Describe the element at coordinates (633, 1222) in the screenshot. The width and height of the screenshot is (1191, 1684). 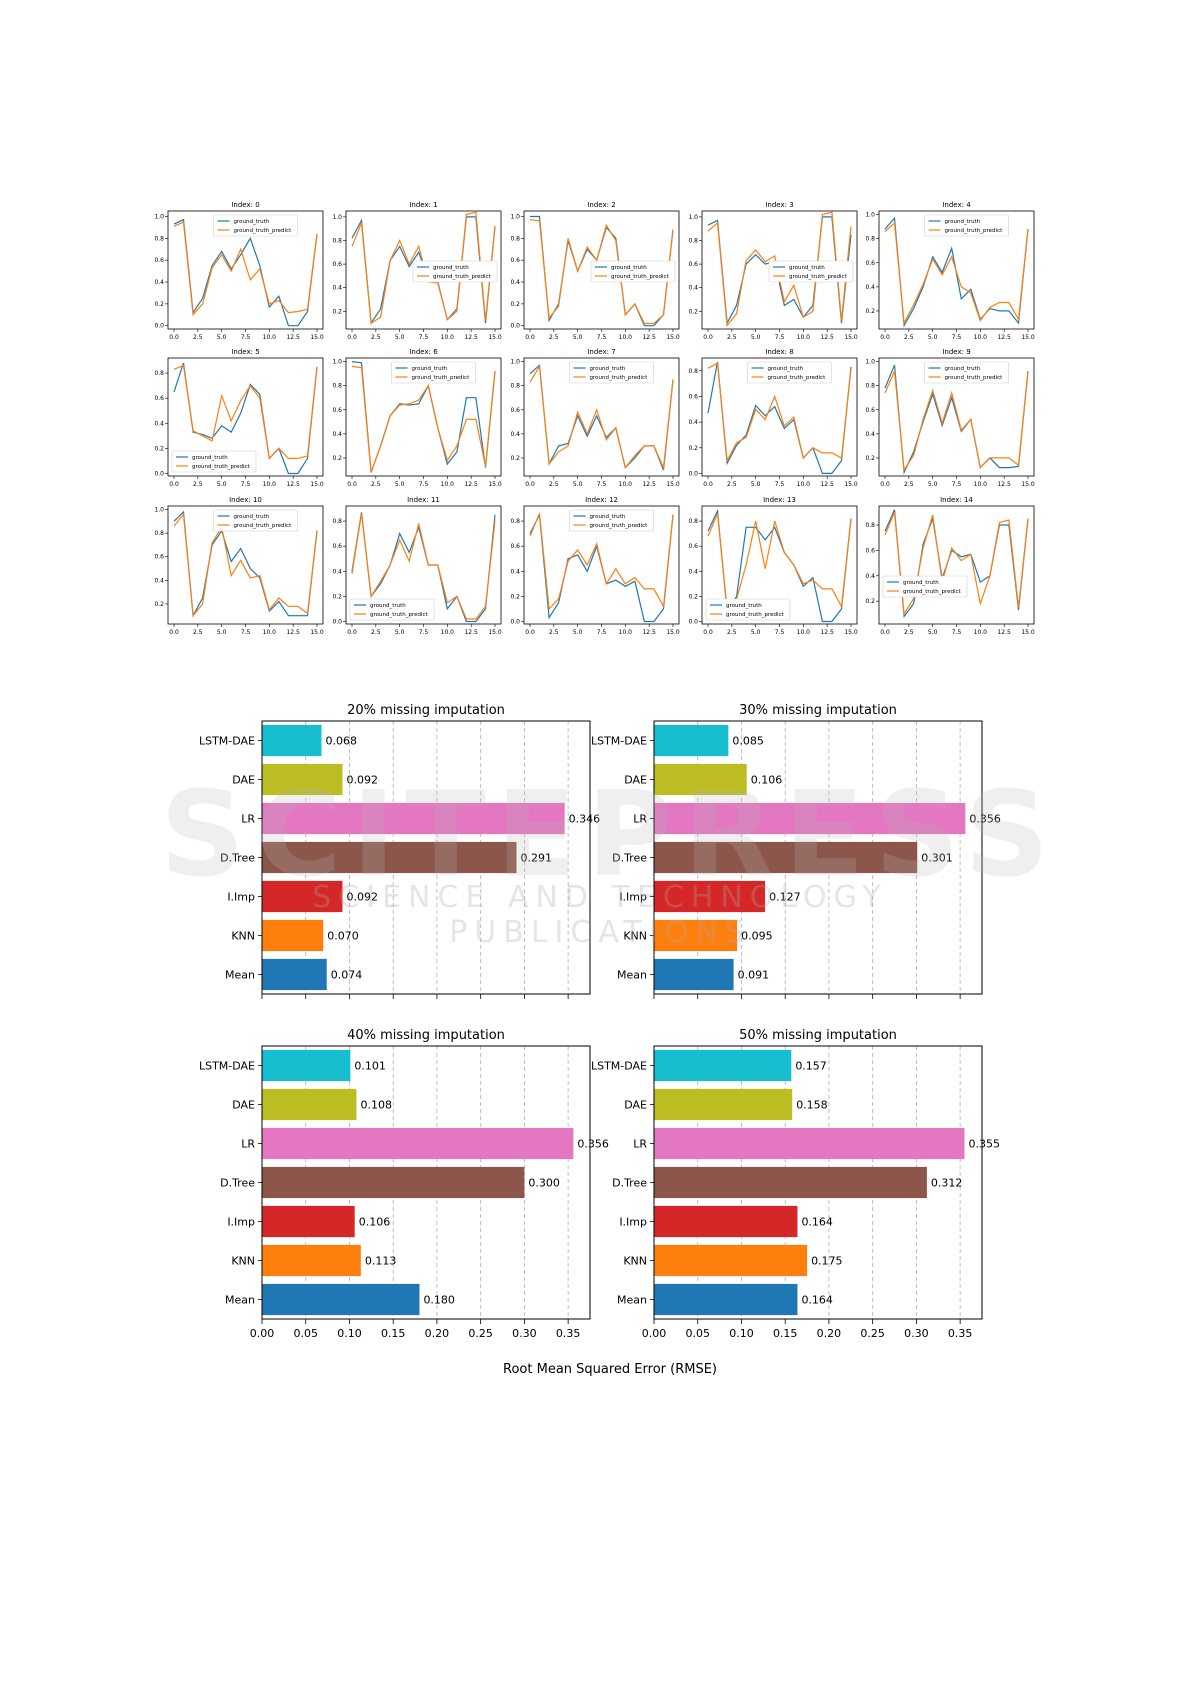
I see `category-label: I.Imp` at that location.